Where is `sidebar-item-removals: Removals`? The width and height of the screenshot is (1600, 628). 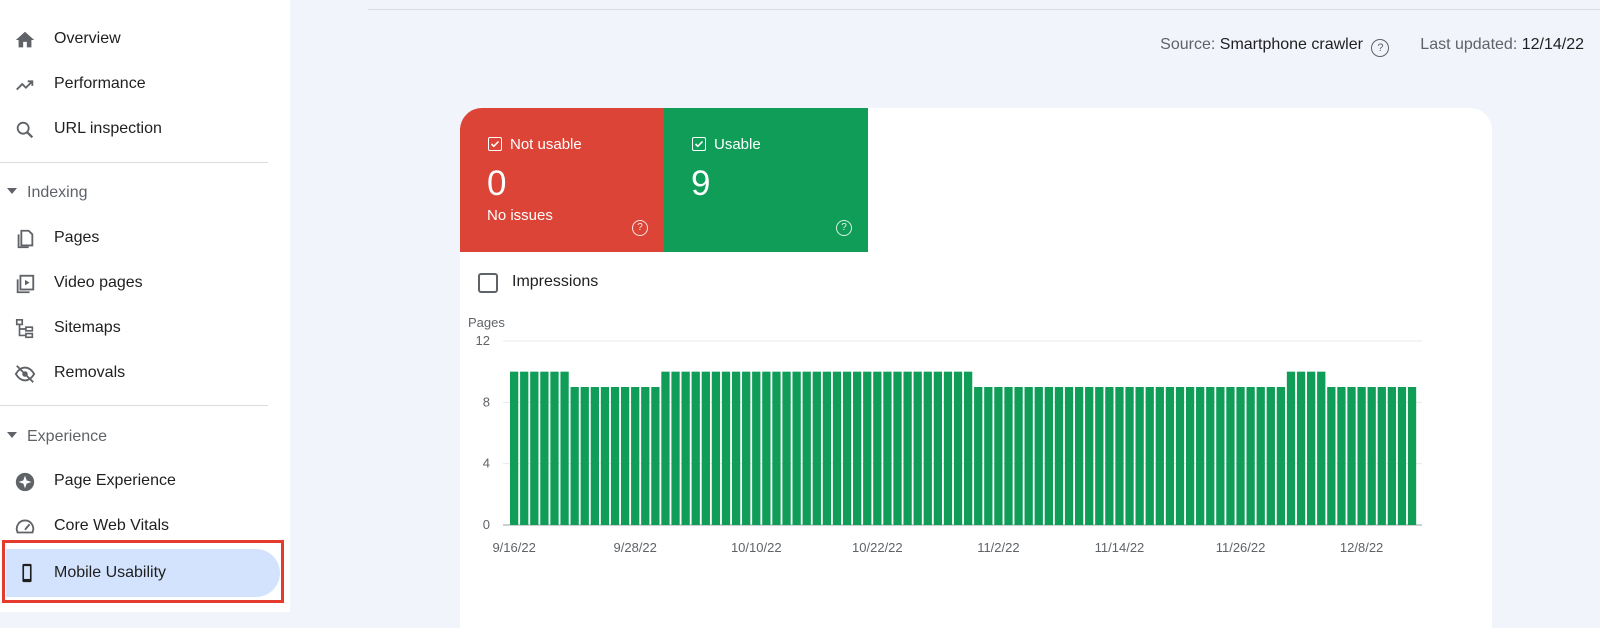 sidebar-item-removals: Removals is located at coordinates (140, 373).